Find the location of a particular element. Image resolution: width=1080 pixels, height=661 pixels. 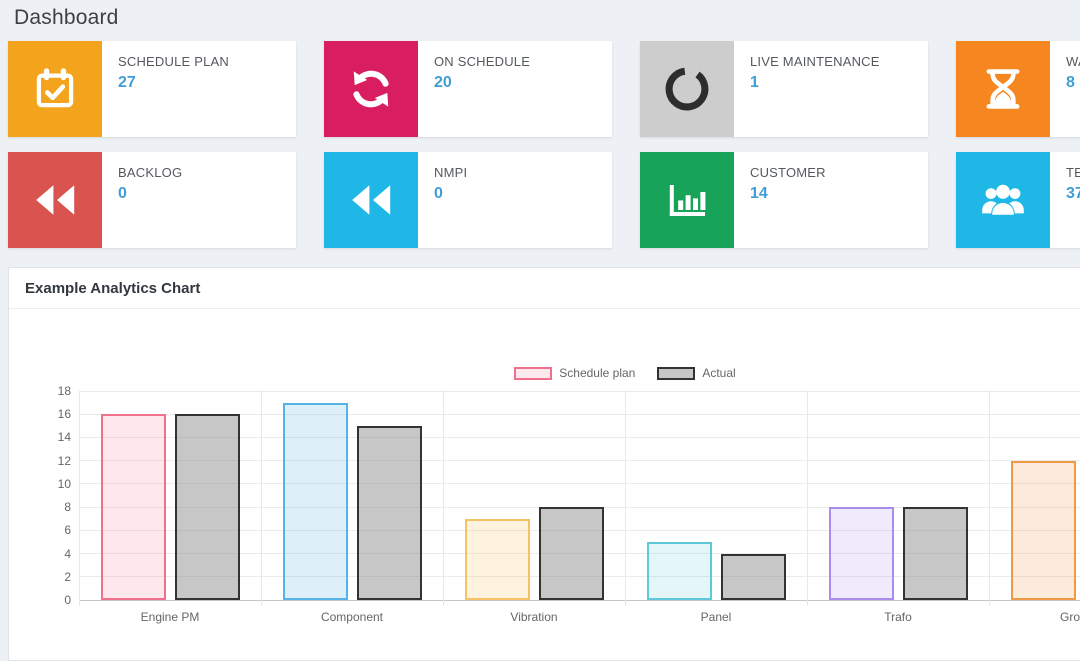

y-axis-tick-label: 0 is located at coordinates (67, 600).